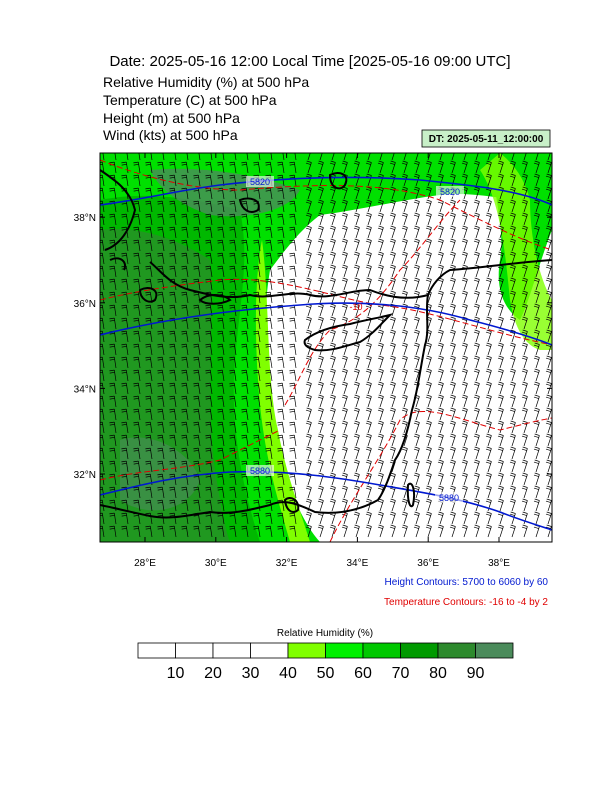  Describe the element at coordinates (287, 563) in the screenshot. I see `lon-tick-label: 32°E` at that location.